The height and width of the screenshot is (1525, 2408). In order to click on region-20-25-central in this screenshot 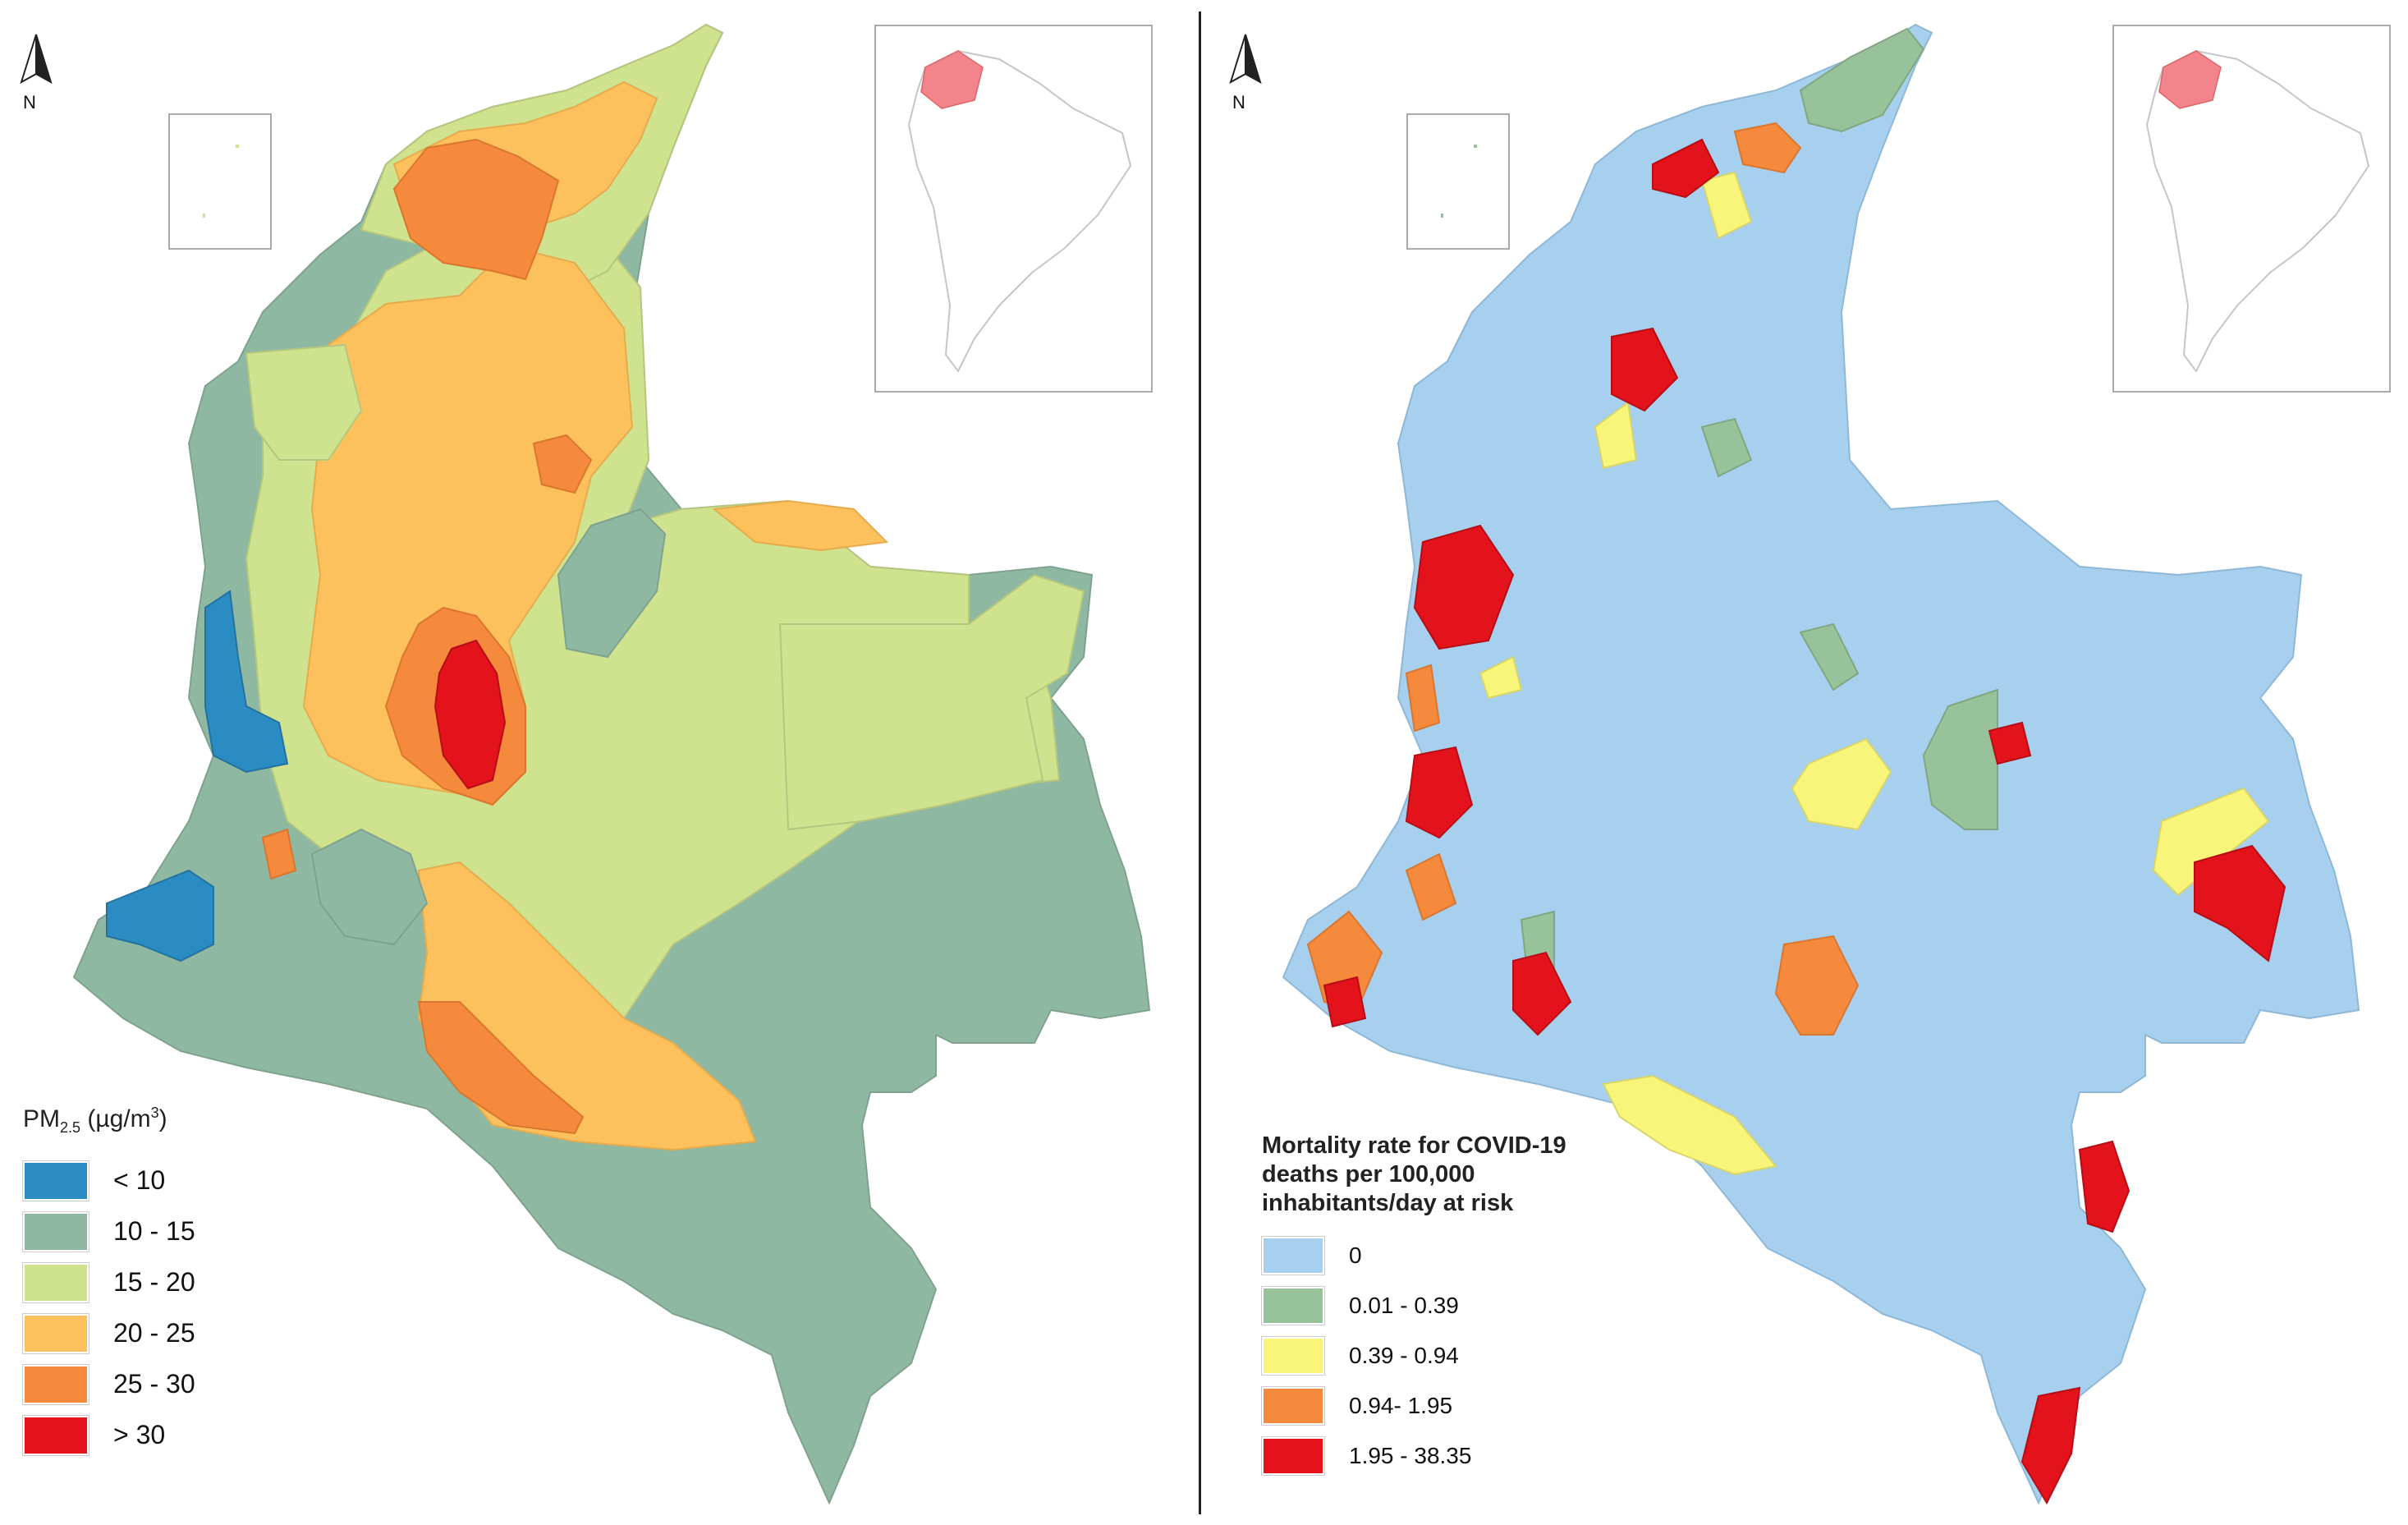, I will do `click(468, 521)`.